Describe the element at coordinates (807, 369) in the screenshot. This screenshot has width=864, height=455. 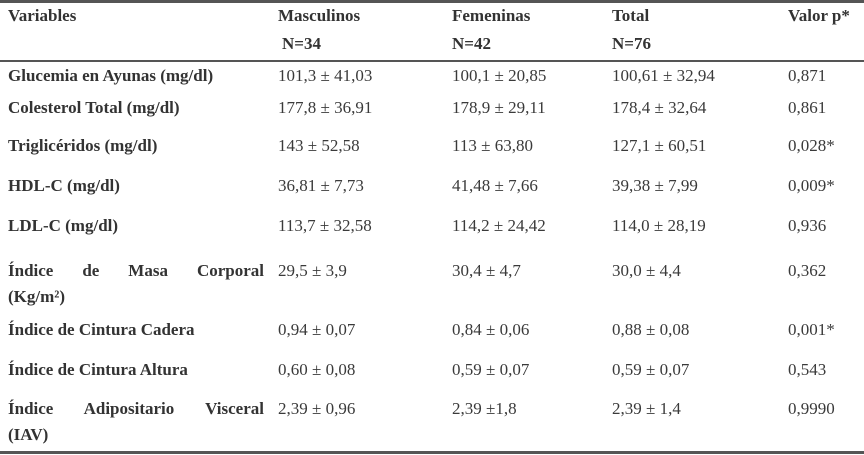
I see `cell-p: 0,543` at that location.